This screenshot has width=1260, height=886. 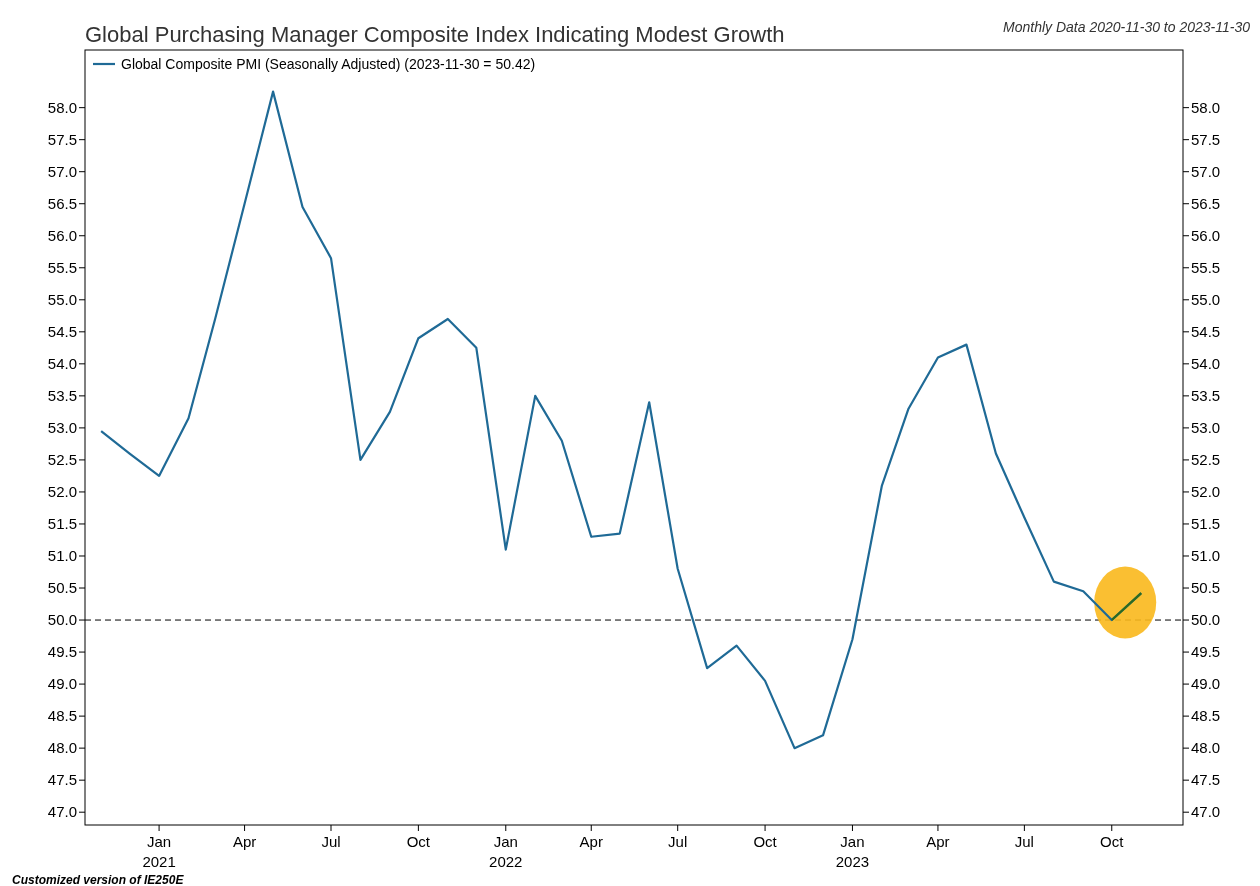 What do you see at coordinates (62, 491) in the screenshot?
I see `y-tick-label: 52.0` at bounding box center [62, 491].